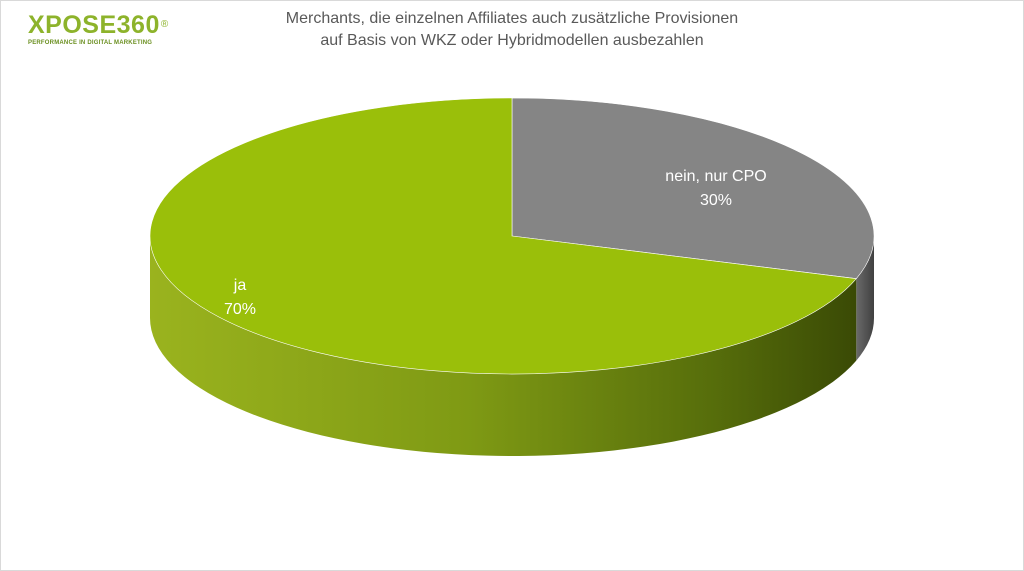 The image size is (1024, 571). I want to click on pie-side-nein-nur-cpo, so click(865, 298).